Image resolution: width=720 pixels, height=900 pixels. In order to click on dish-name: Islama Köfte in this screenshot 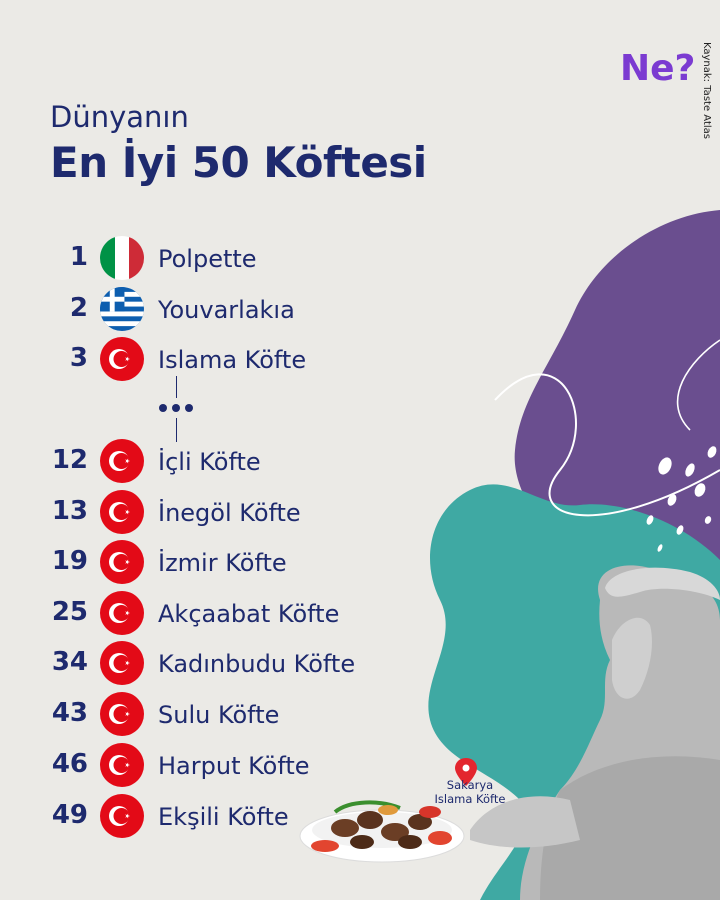, I will do `click(232, 360)`.